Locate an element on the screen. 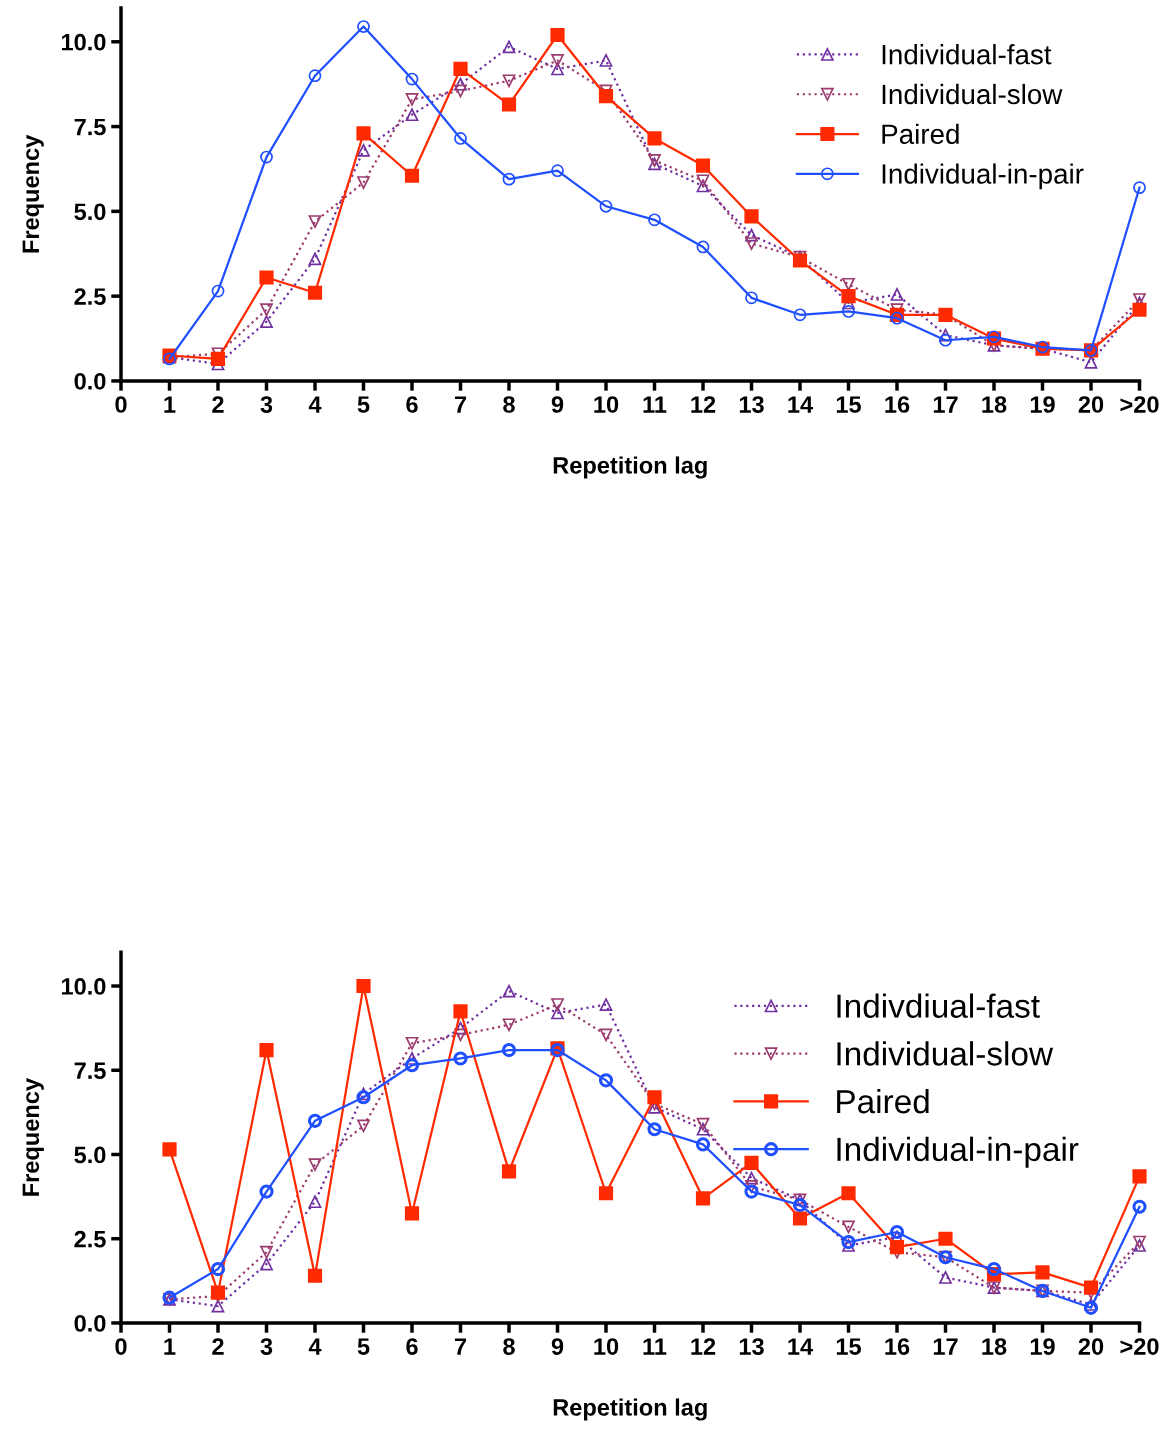 Image resolution: width=1168 pixels, height=1431 pixels. legend-label: Individual-fast is located at coordinates (967, 54).